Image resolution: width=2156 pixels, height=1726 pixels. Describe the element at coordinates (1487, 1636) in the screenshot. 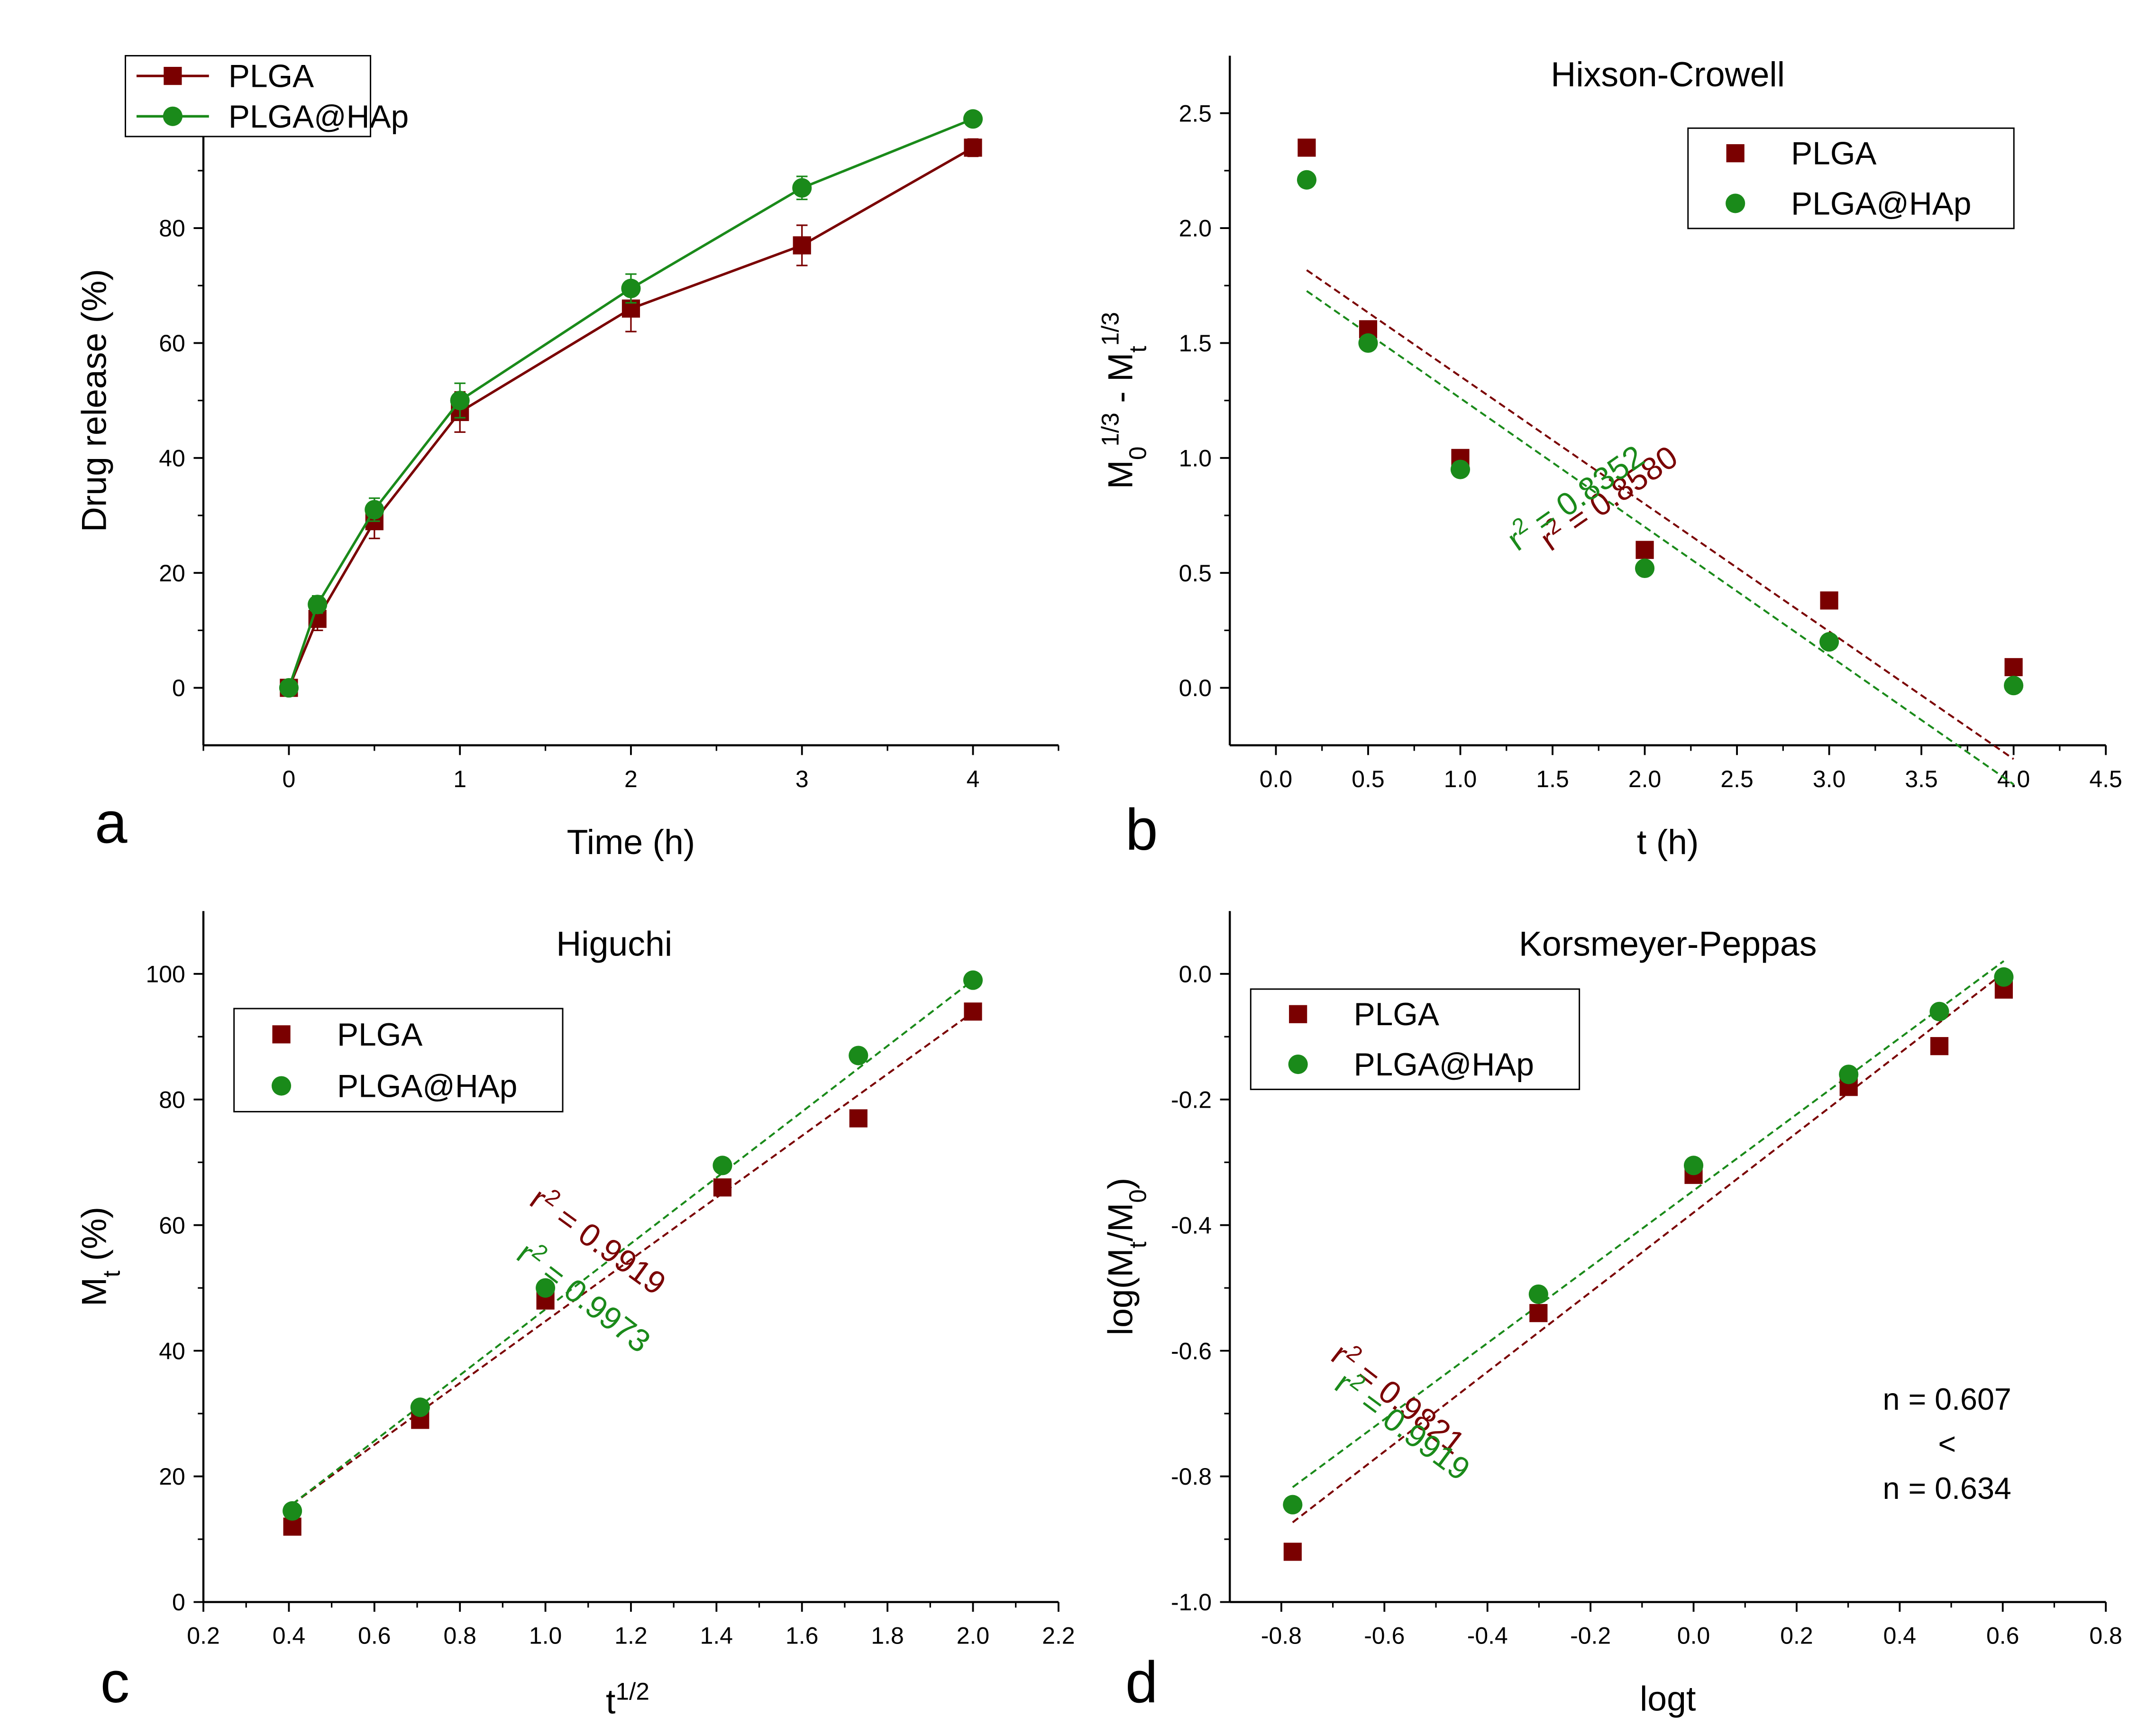

I see `x-tick-label: -0.4` at that location.